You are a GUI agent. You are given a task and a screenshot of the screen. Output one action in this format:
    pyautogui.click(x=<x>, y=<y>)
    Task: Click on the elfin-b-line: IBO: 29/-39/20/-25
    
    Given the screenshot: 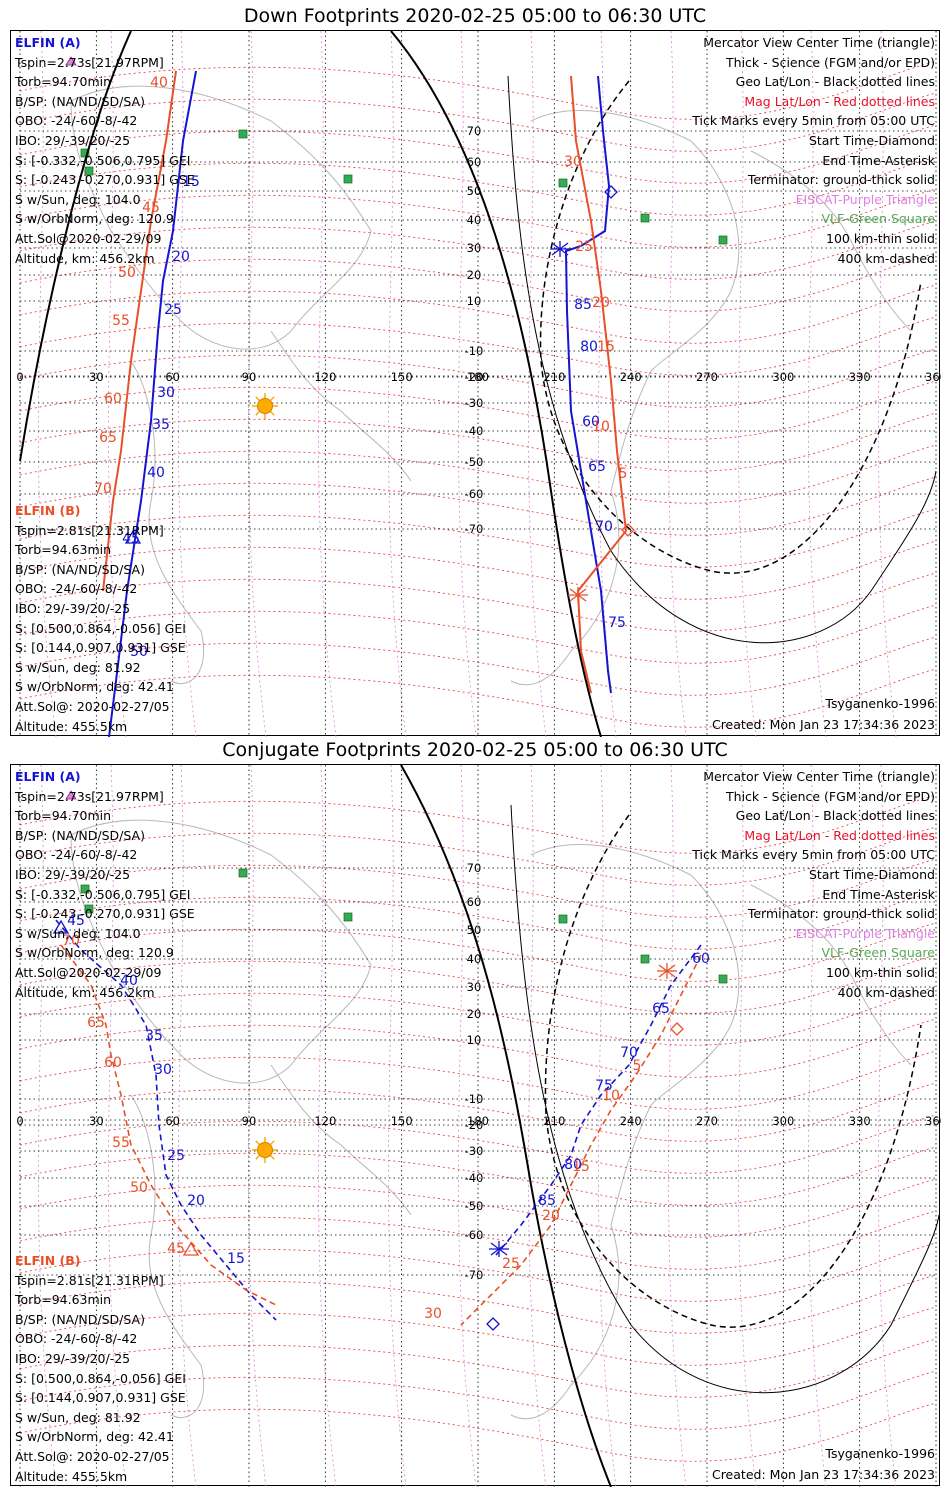 What is the action you would take?
    pyautogui.click(x=73, y=608)
    